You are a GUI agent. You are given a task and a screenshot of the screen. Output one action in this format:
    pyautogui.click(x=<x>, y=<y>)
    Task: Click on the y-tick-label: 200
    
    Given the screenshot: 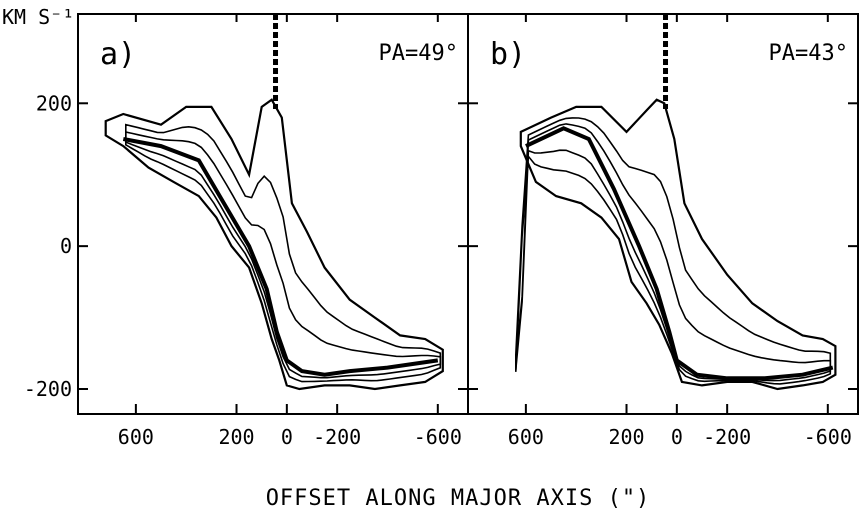 What is the action you would take?
    pyautogui.click(x=54, y=103)
    